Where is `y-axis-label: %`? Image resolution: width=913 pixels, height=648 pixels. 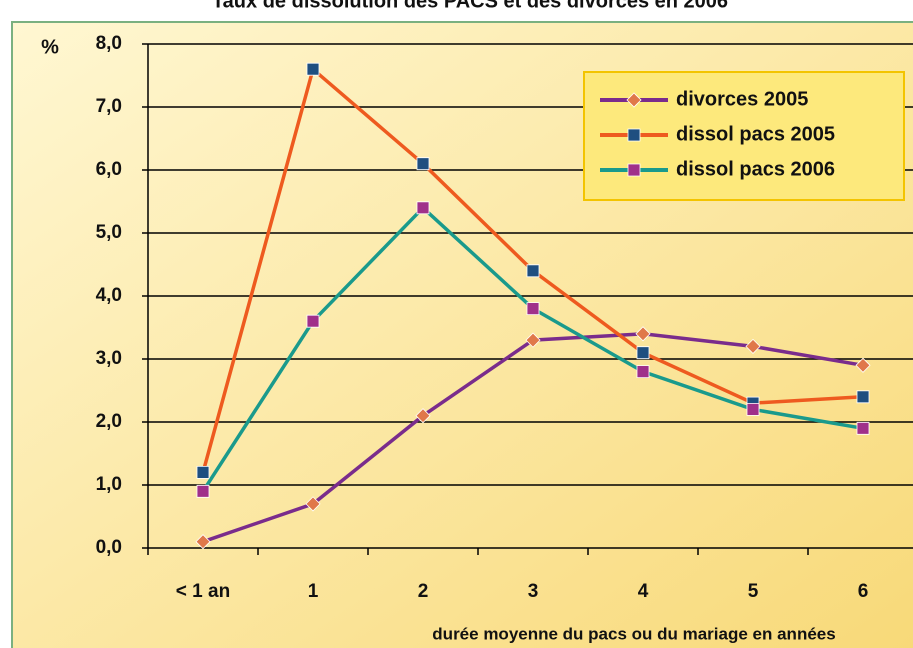
y-axis-label: % is located at coordinates (50, 47).